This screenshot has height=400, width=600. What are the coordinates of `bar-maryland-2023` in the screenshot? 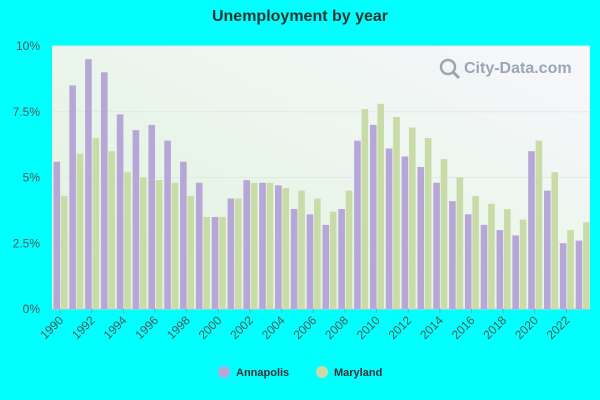 It's located at (586, 265).